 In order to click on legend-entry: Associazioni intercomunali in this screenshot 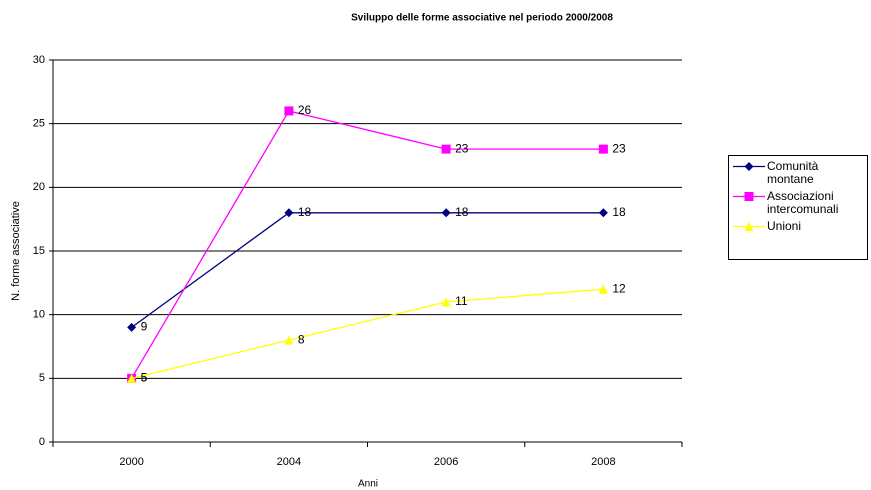, I will do `click(798, 203)`.